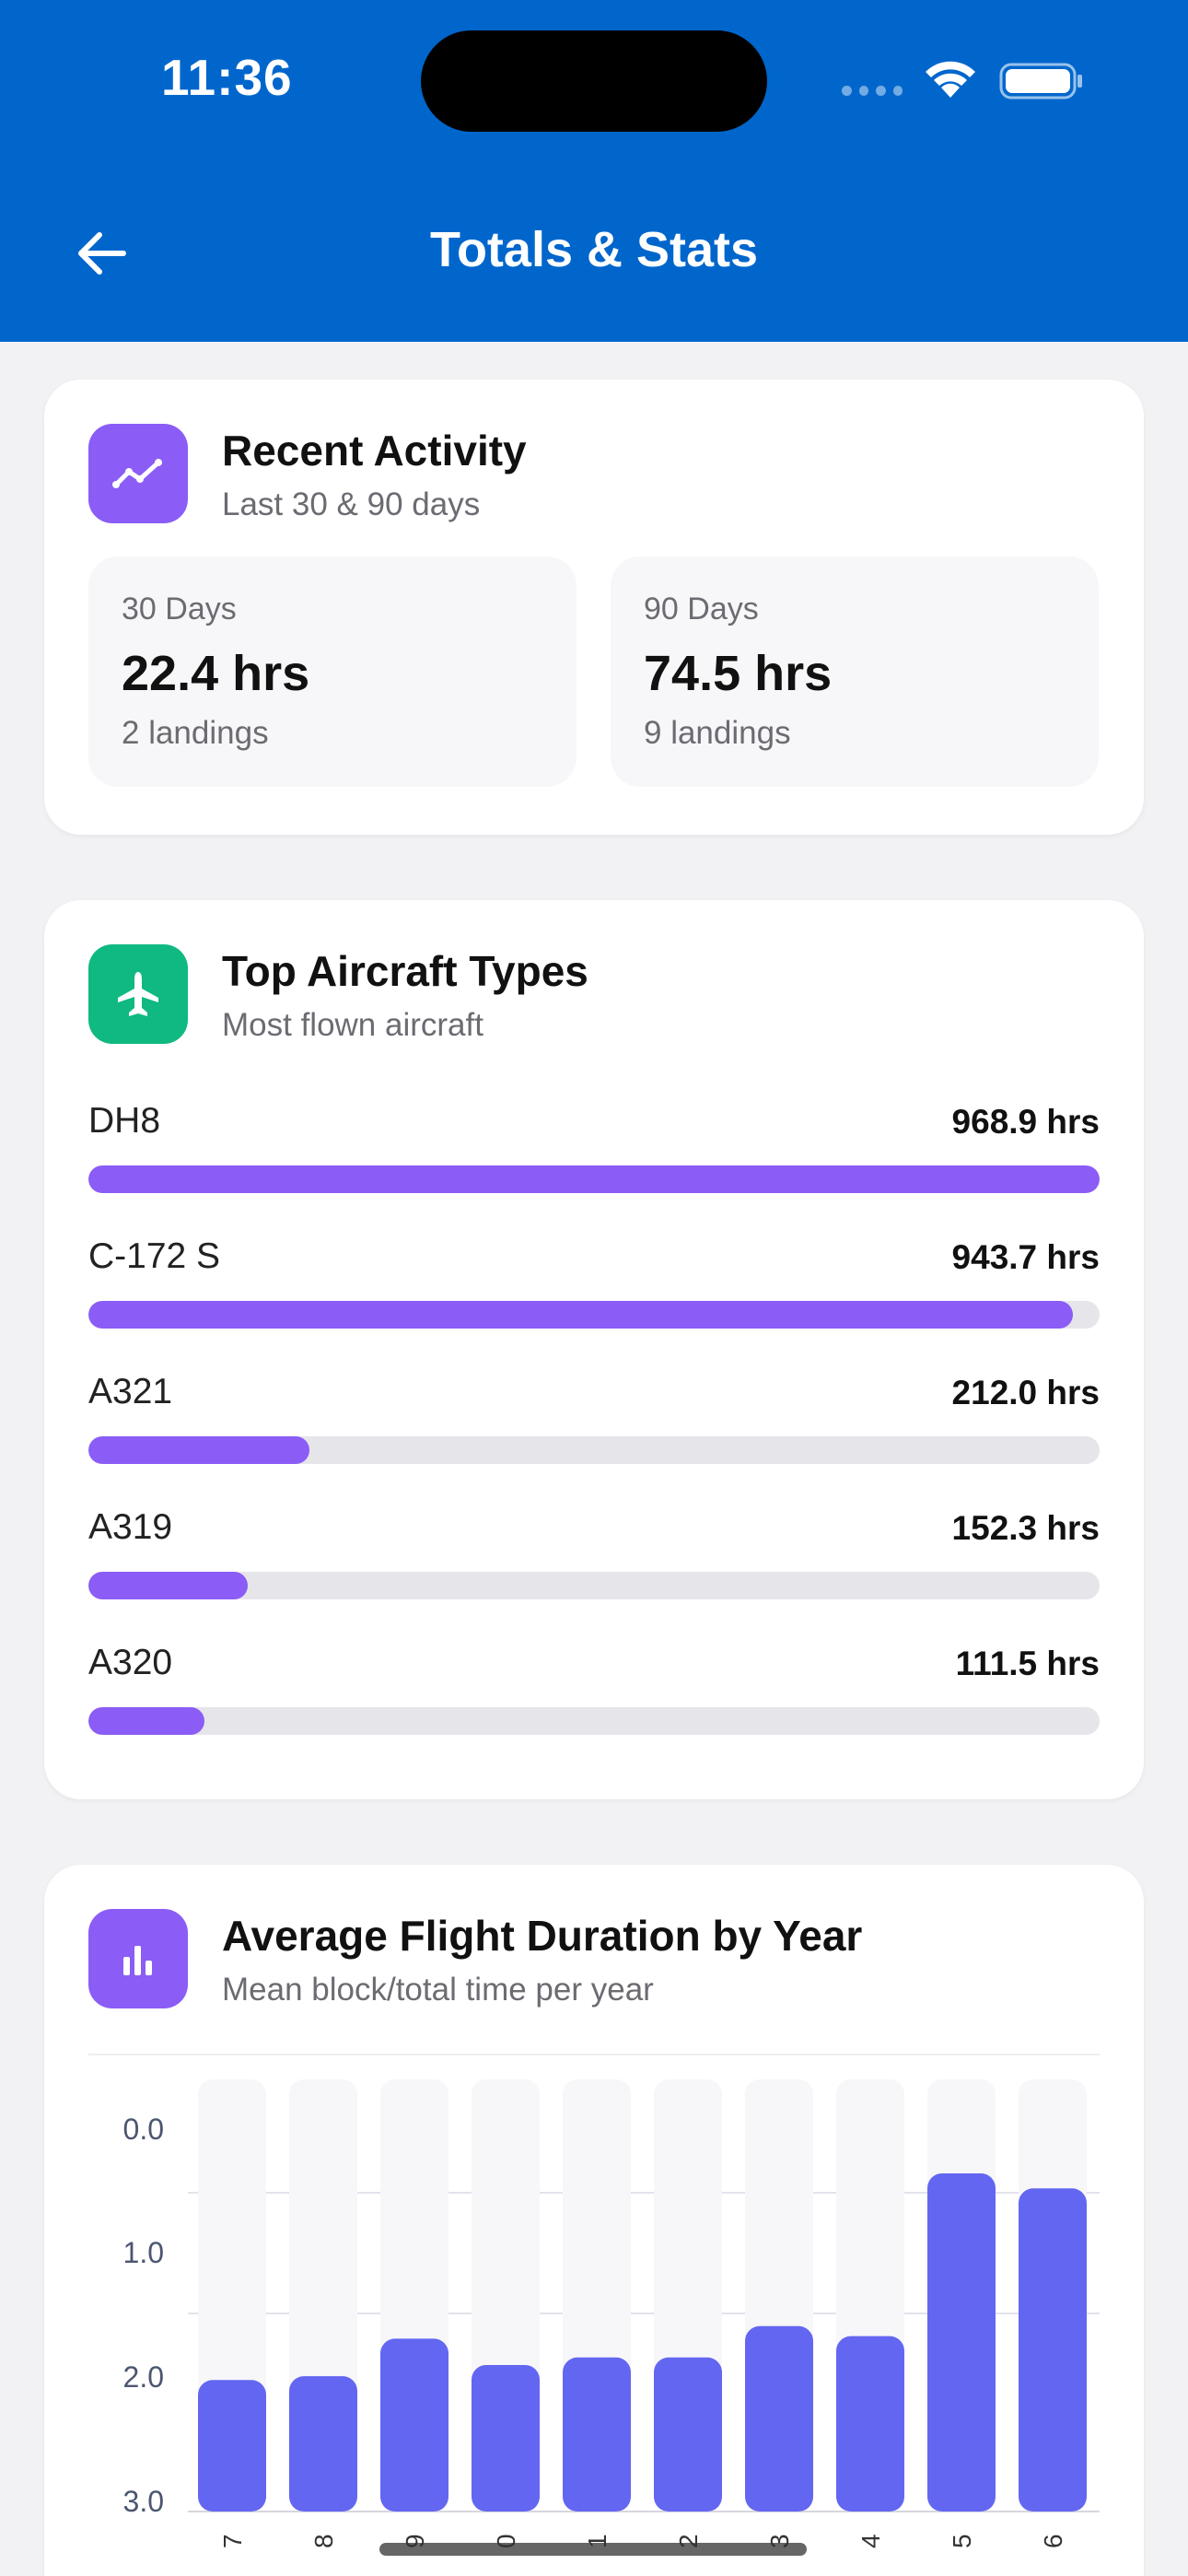 The height and width of the screenshot is (2576, 1188). What do you see at coordinates (232, 2541) in the screenshot?
I see `x-tick-label: 7` at bounding box center [232, 2541].